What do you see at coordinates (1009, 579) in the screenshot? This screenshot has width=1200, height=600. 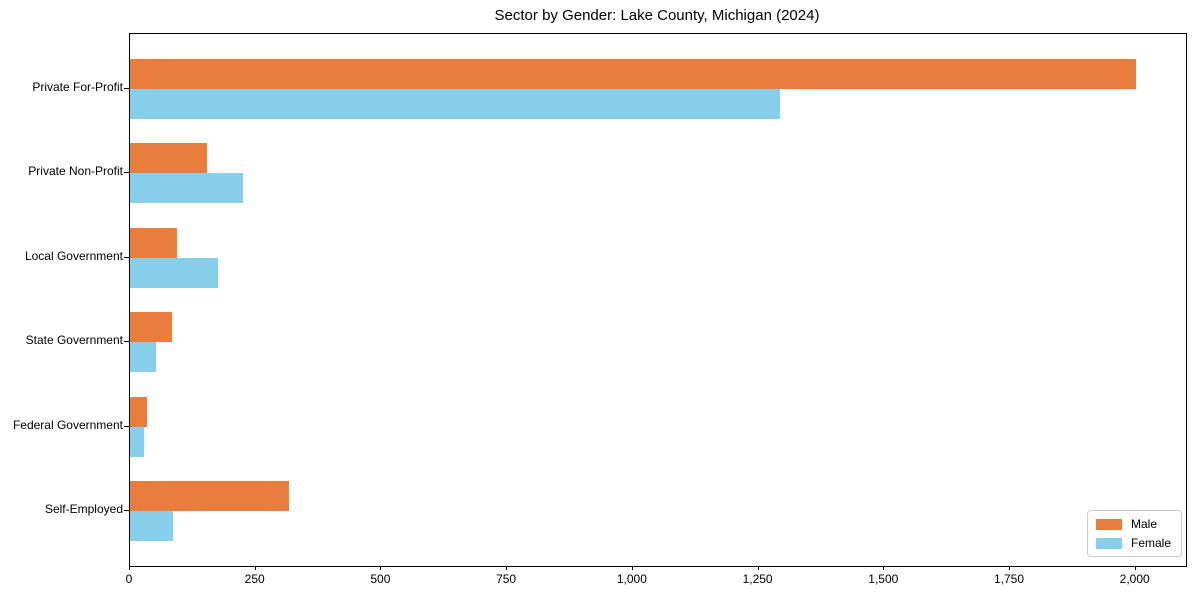 I see `x-tick-label: 1,750` at bounding box center [1009, 579].